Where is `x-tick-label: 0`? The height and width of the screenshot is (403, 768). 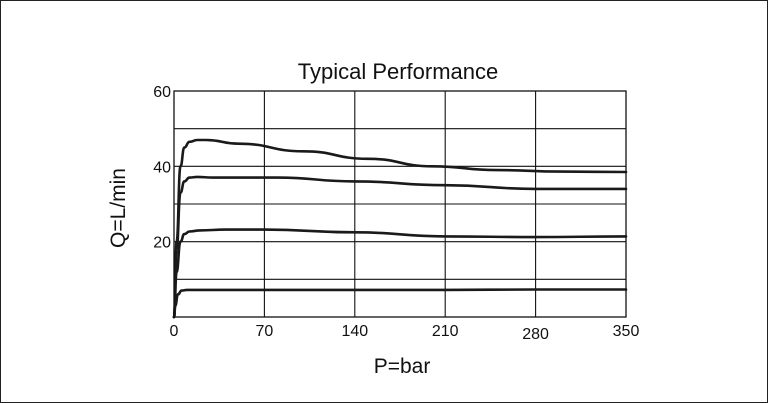
x-tick-label: 0 is located at coordinates (174, 331).